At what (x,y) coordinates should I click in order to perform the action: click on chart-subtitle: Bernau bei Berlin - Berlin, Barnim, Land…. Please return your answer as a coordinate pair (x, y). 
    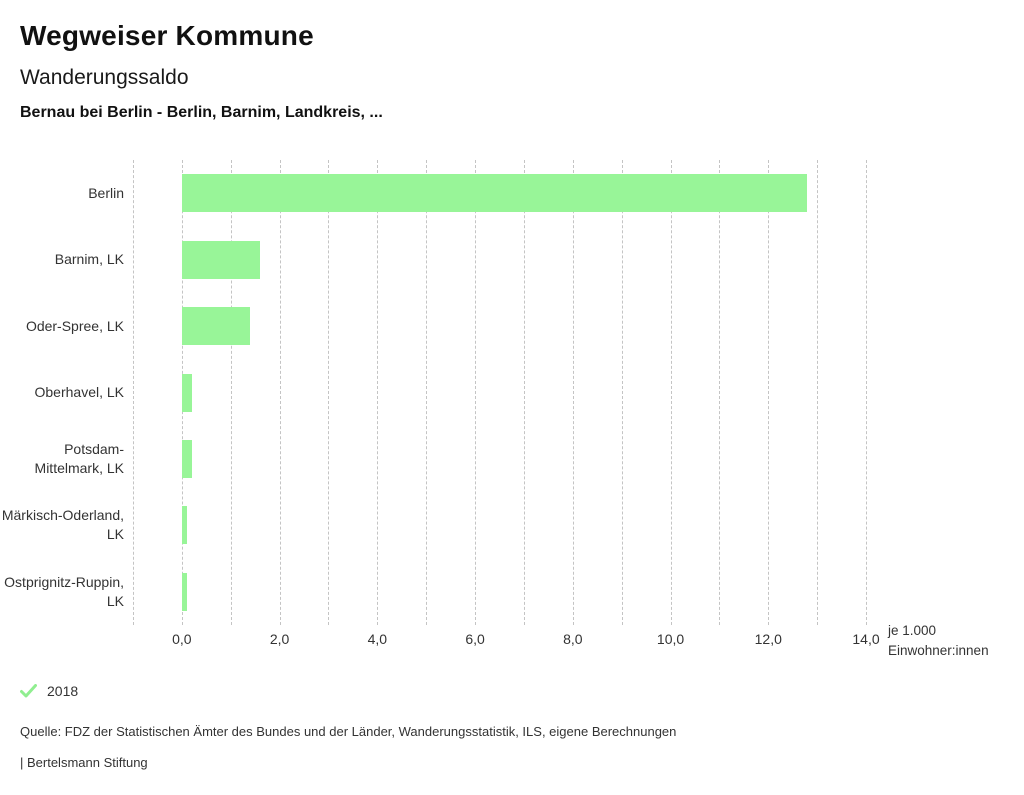
    Looking at the image, I should click on (201, 112).